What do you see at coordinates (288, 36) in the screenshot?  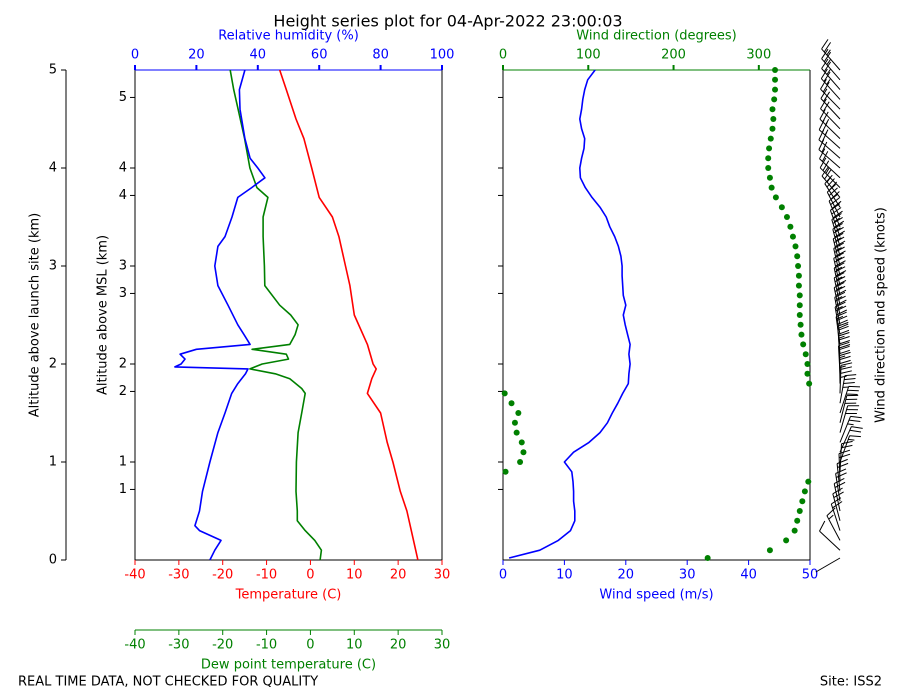 I see `x2-axis-label: Relative humidity (%)` at bounding box center [288, 36].